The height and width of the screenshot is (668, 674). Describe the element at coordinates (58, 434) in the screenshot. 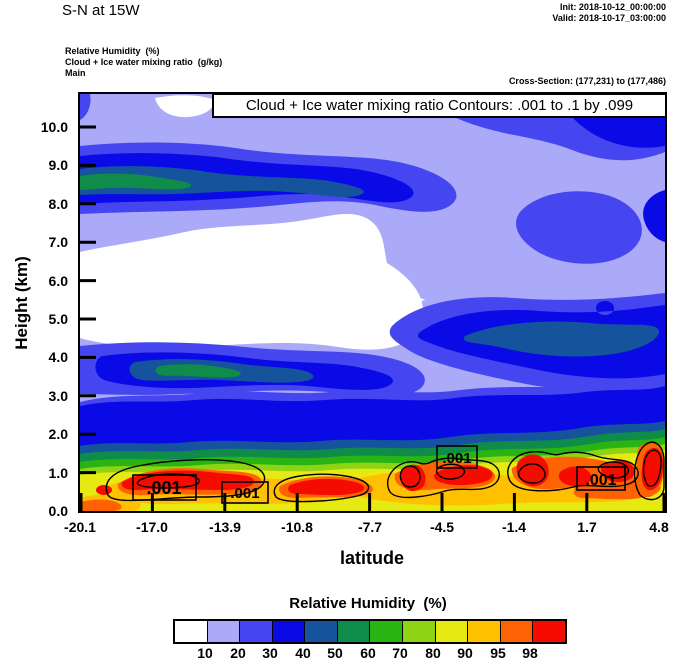

I see `y-tick-2: 2.0` at that location.